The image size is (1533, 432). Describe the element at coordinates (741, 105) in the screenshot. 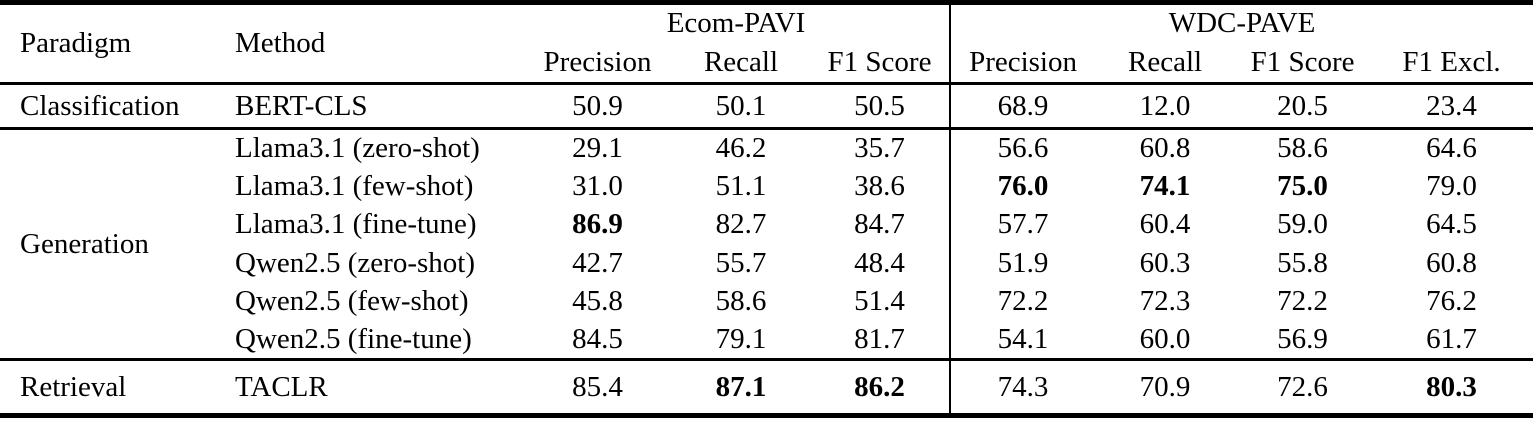

I see `value-cell: 50.1` at that location.